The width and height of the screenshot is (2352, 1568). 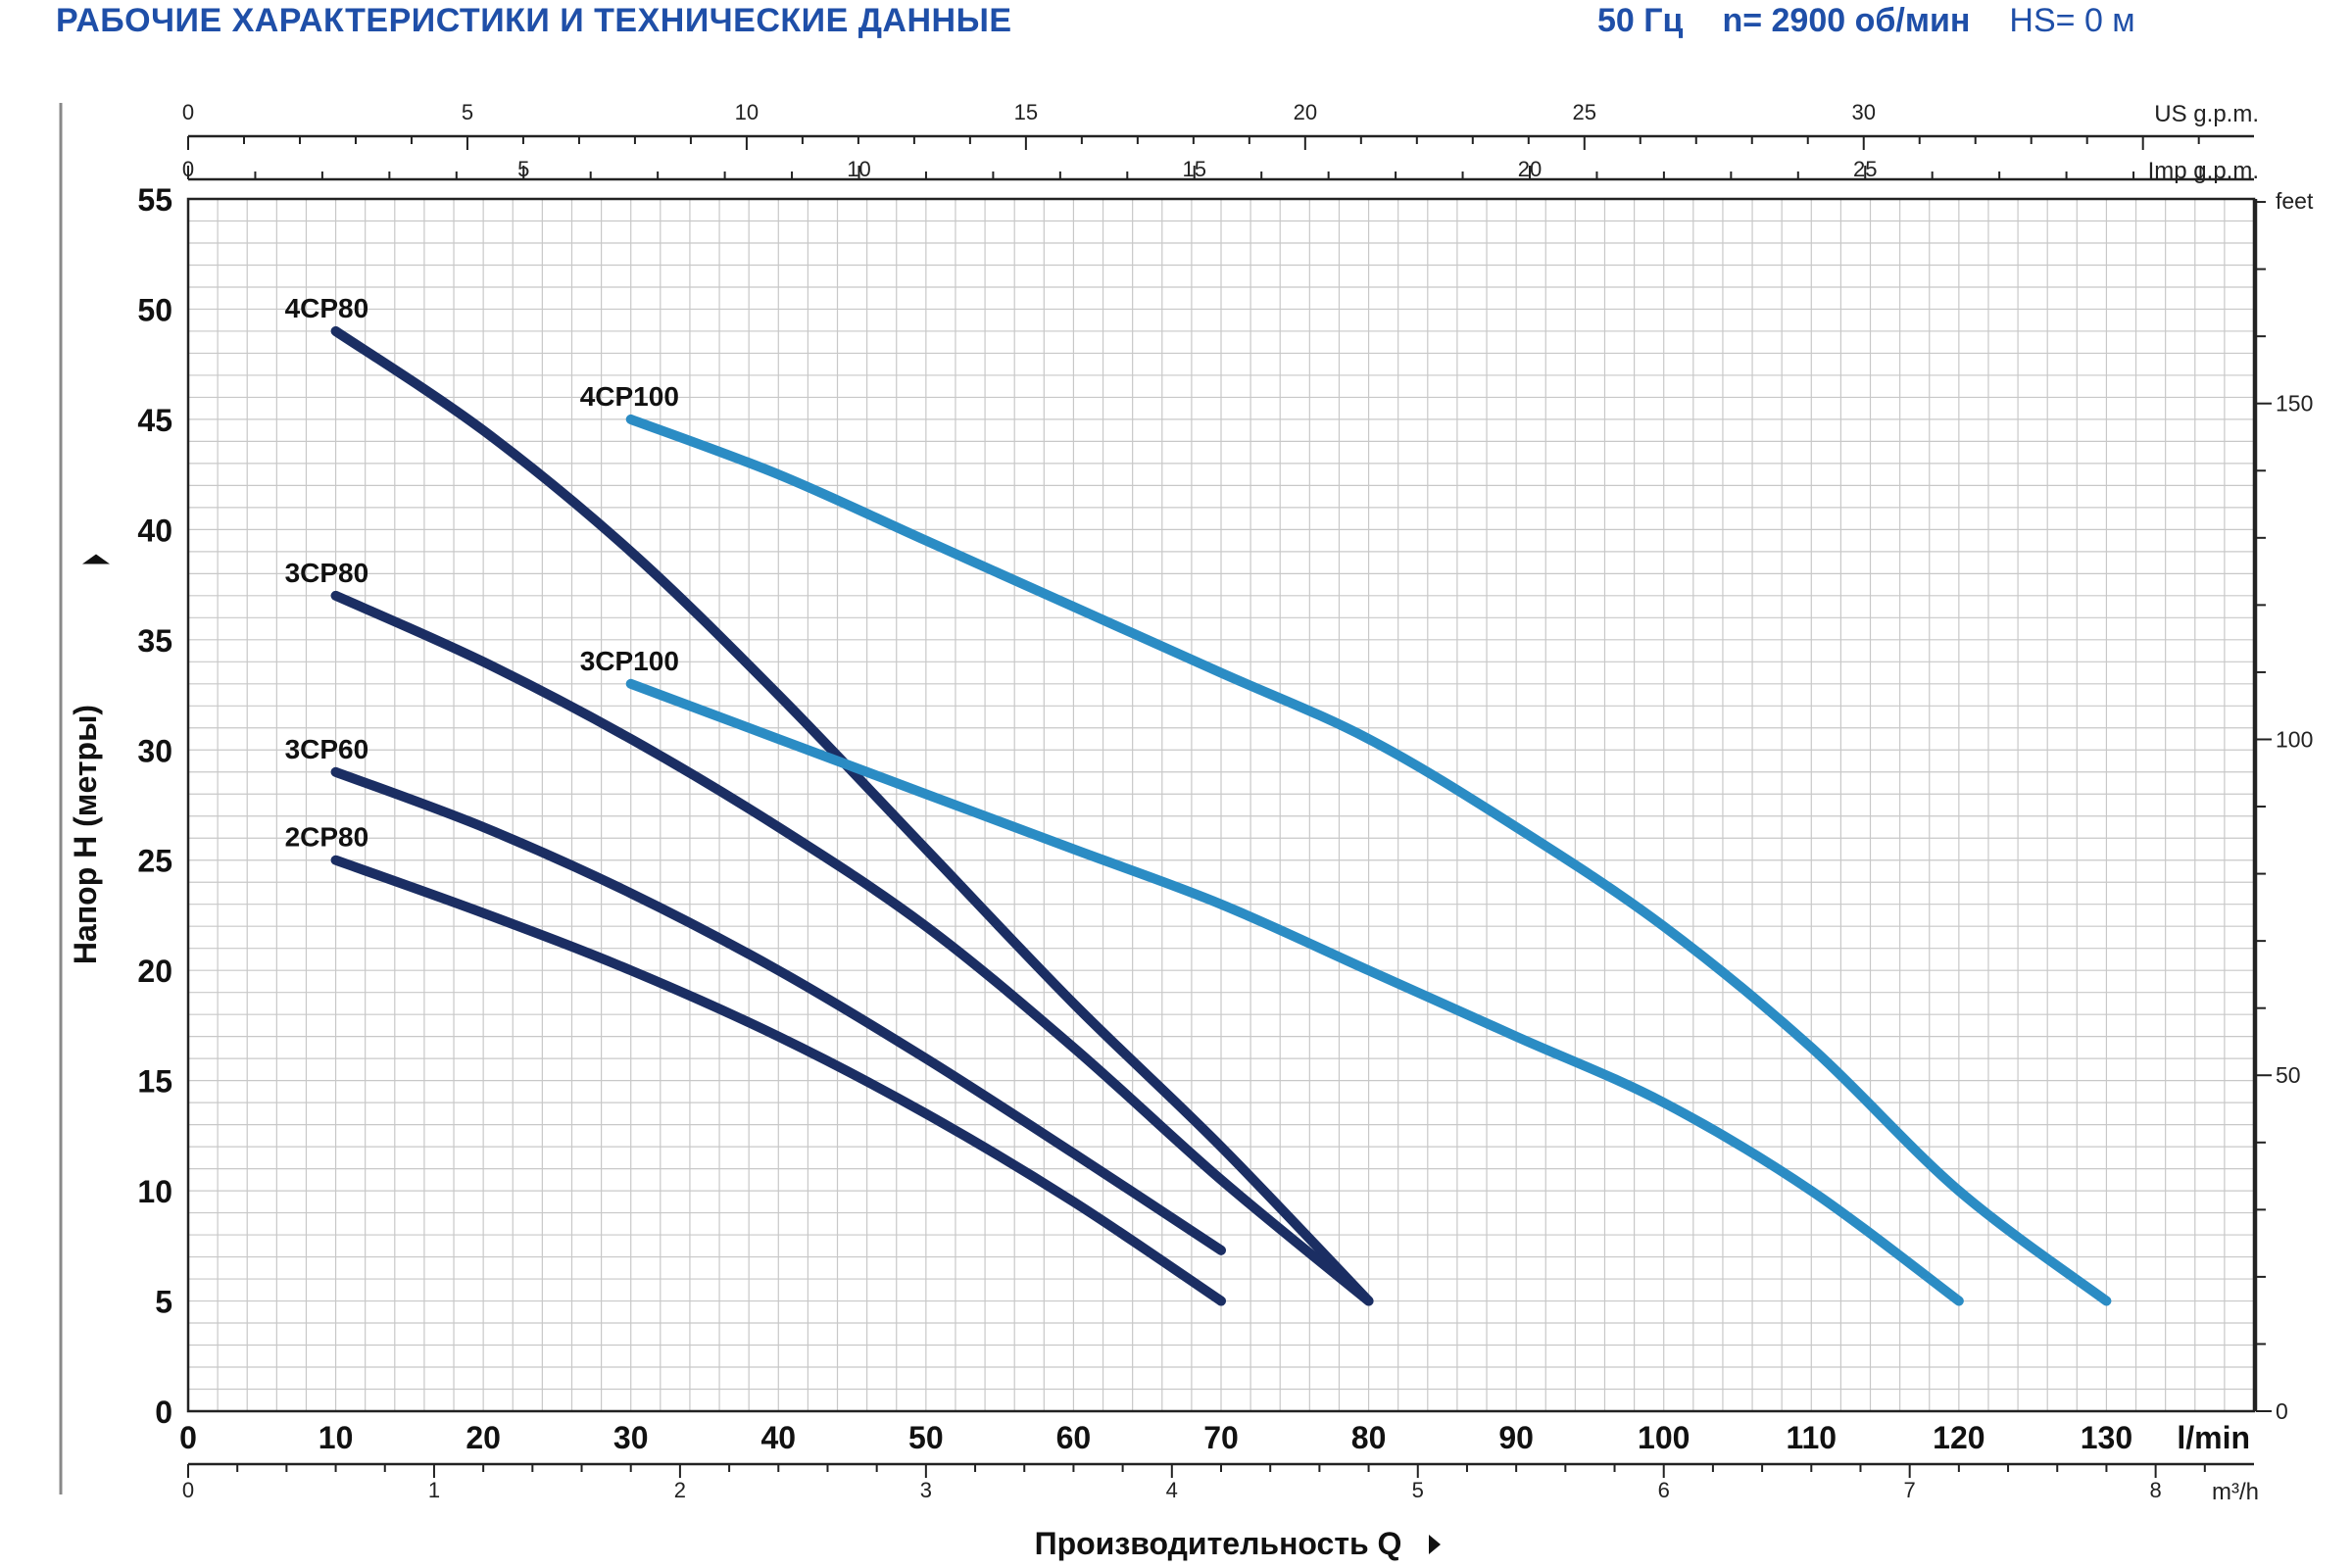 I want to click on m3h-tick-label: 6, so click(x=1664, y=1490).